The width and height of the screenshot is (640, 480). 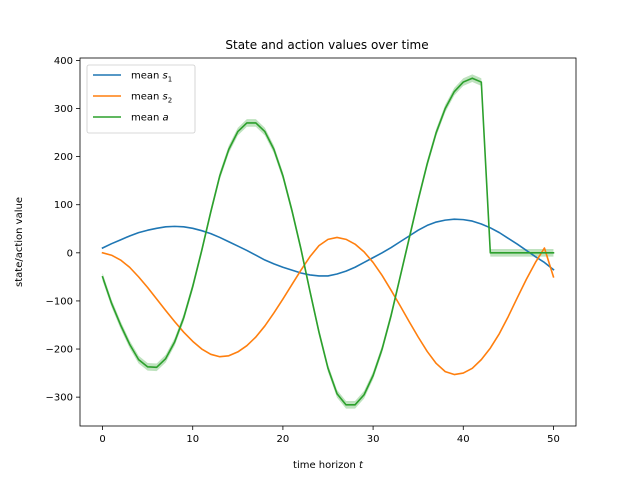 I want to click on x-tick-label: 50, so click(x=553, y=439).